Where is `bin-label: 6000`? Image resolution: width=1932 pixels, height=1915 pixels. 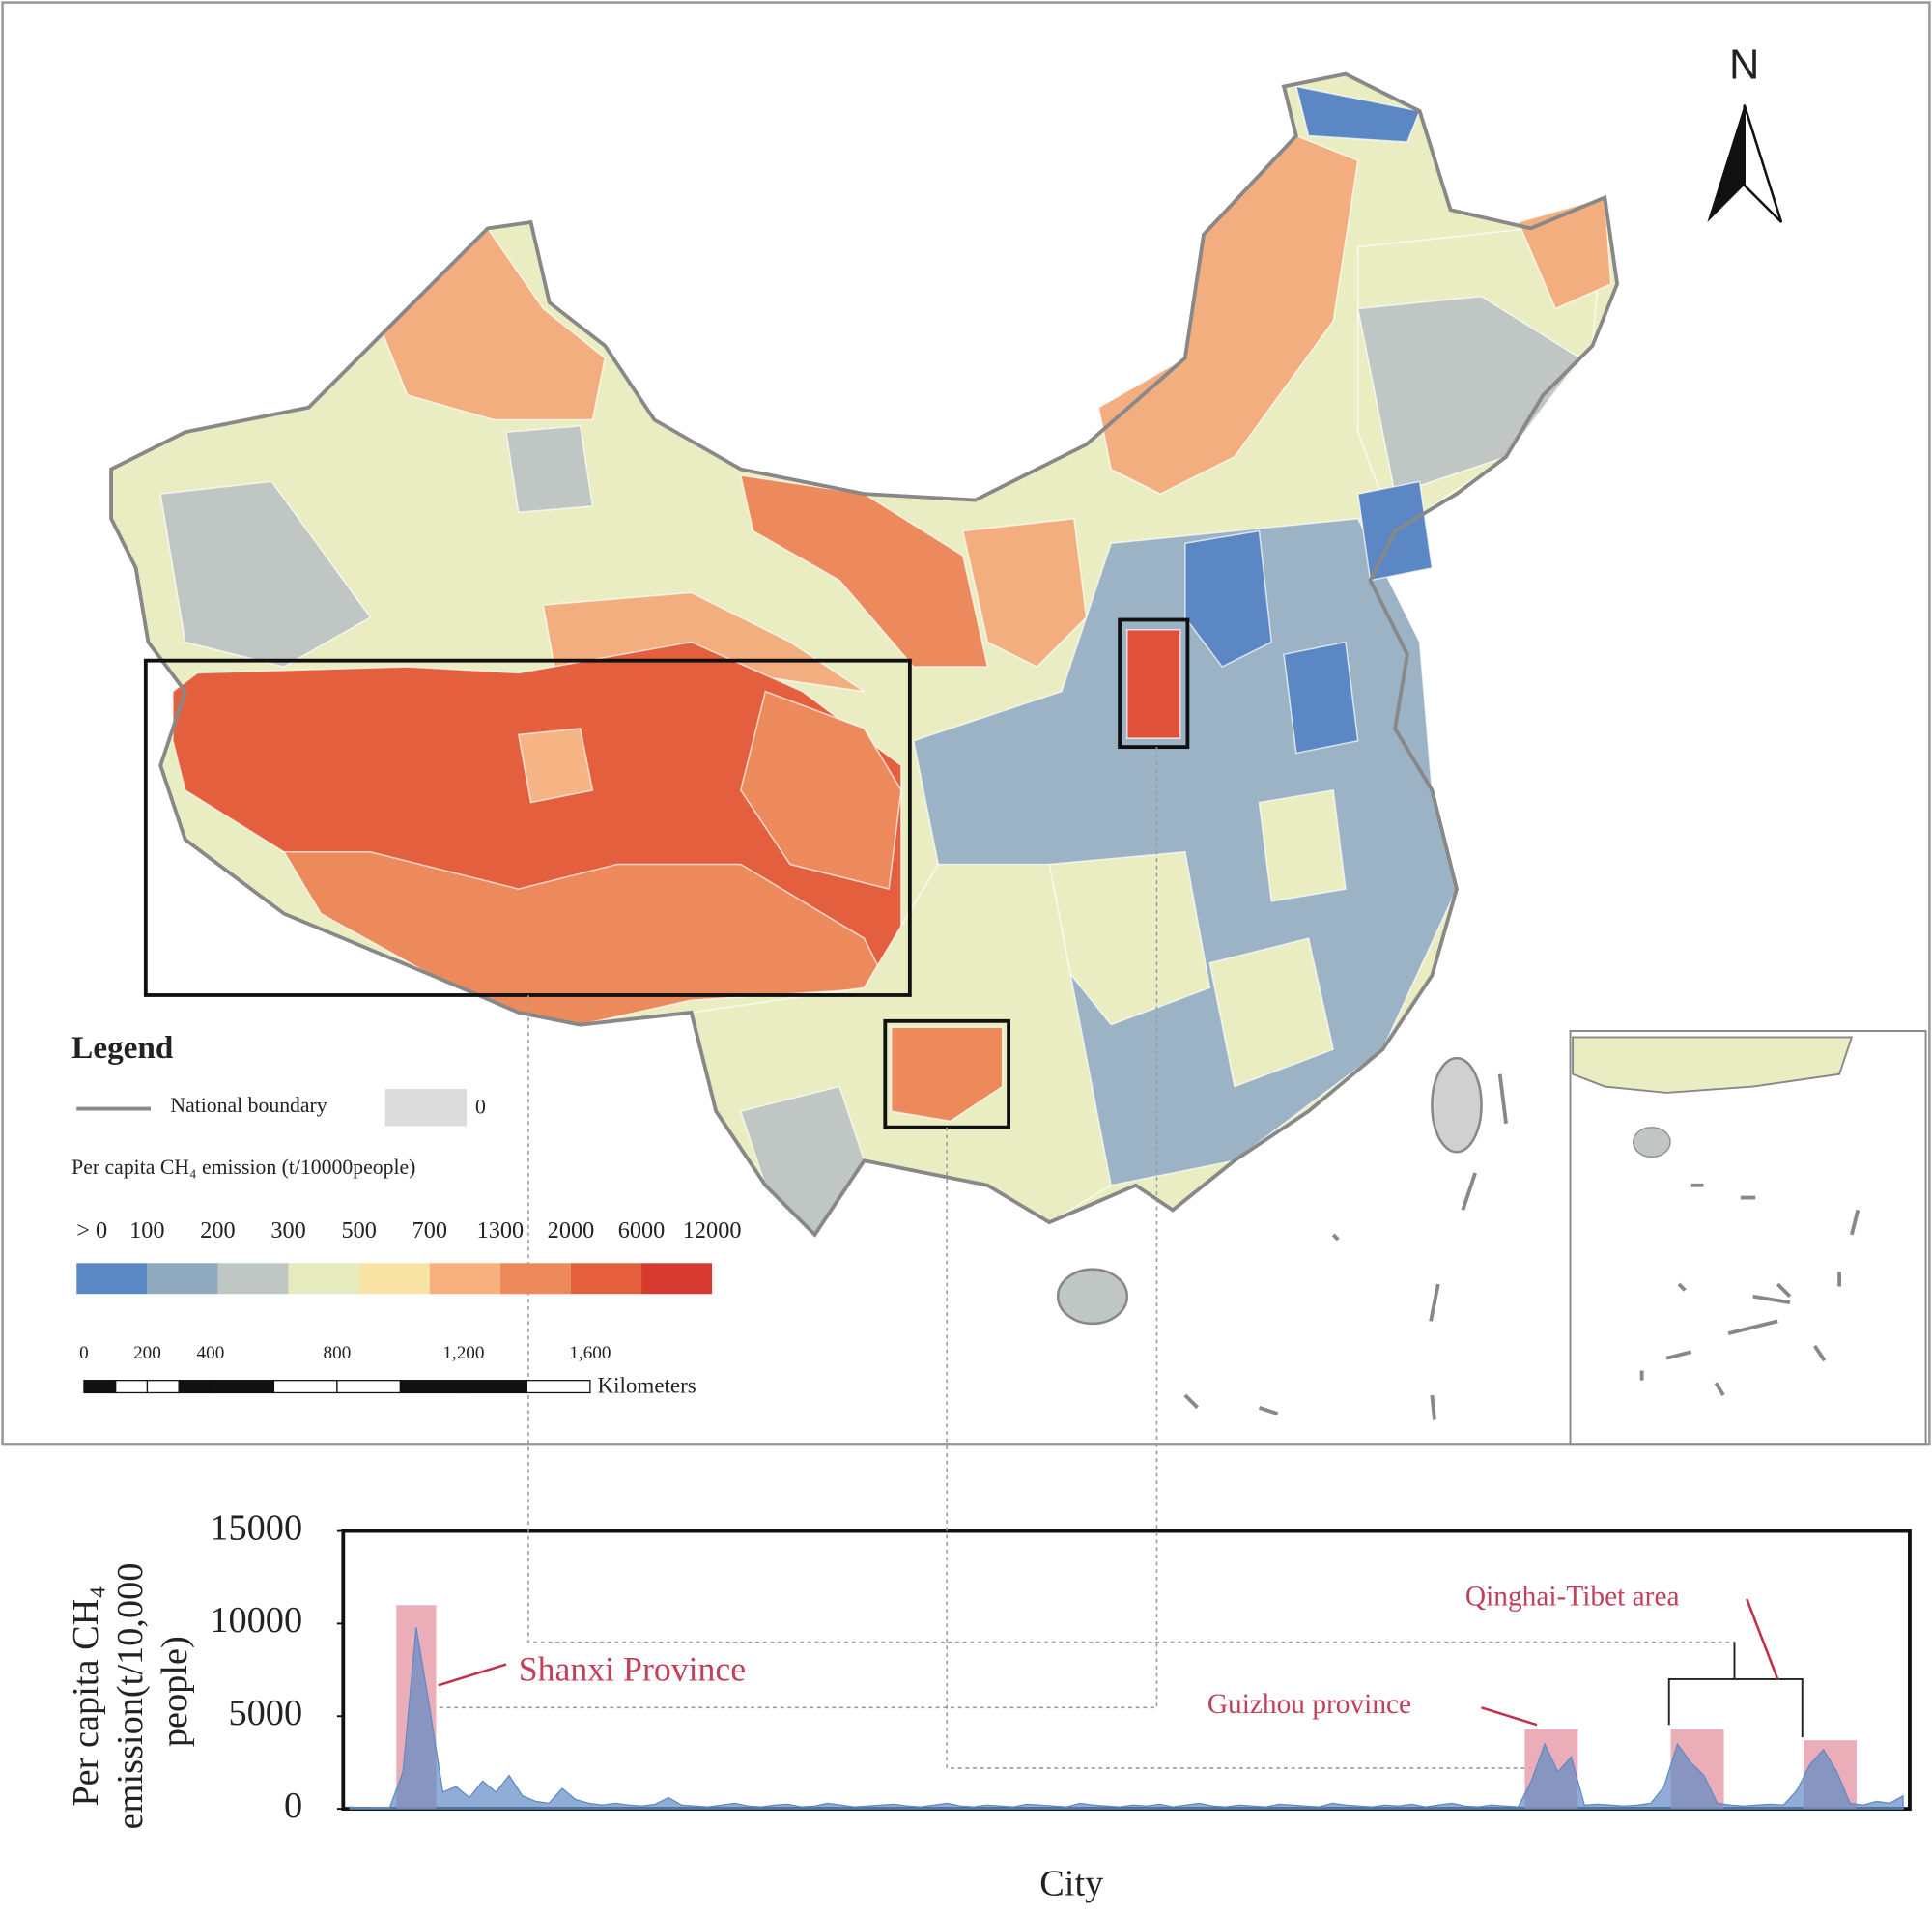
bin-label: 6000 is located at coordinates (642, 1230).